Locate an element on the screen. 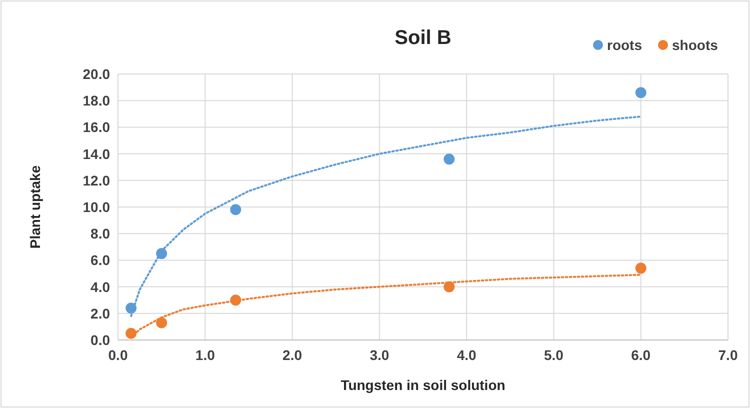 The width and height of the screenshot is (750, 408). y-axis-title: Plant uptake is located at coordinates (35, 207).